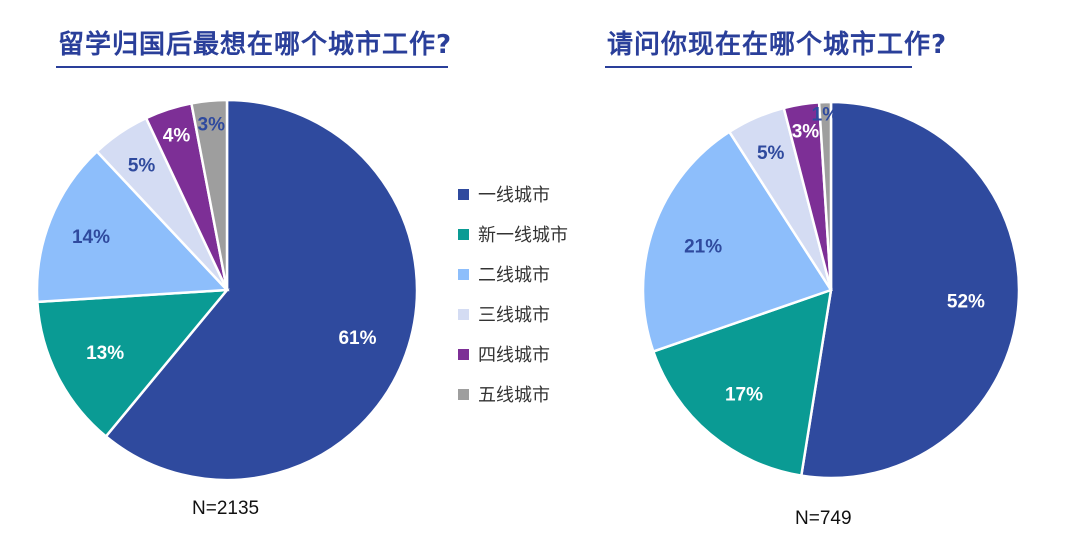  What do you see at coordinates (744, 395) in the screenshot?
I see `slice-value-label: 17%` at bounding box center [744, 395].